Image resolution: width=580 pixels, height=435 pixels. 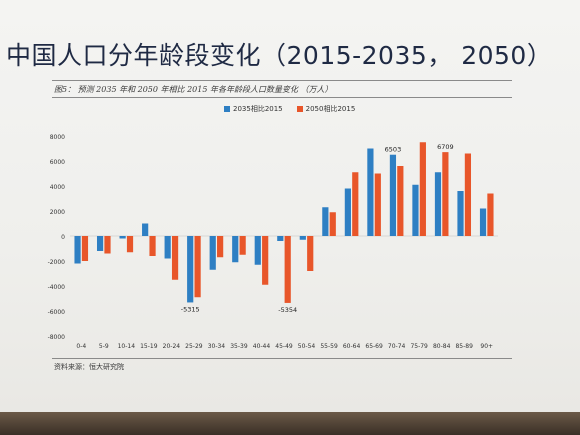 I want to click on data-label: 6709, so click(x=445, y=147).